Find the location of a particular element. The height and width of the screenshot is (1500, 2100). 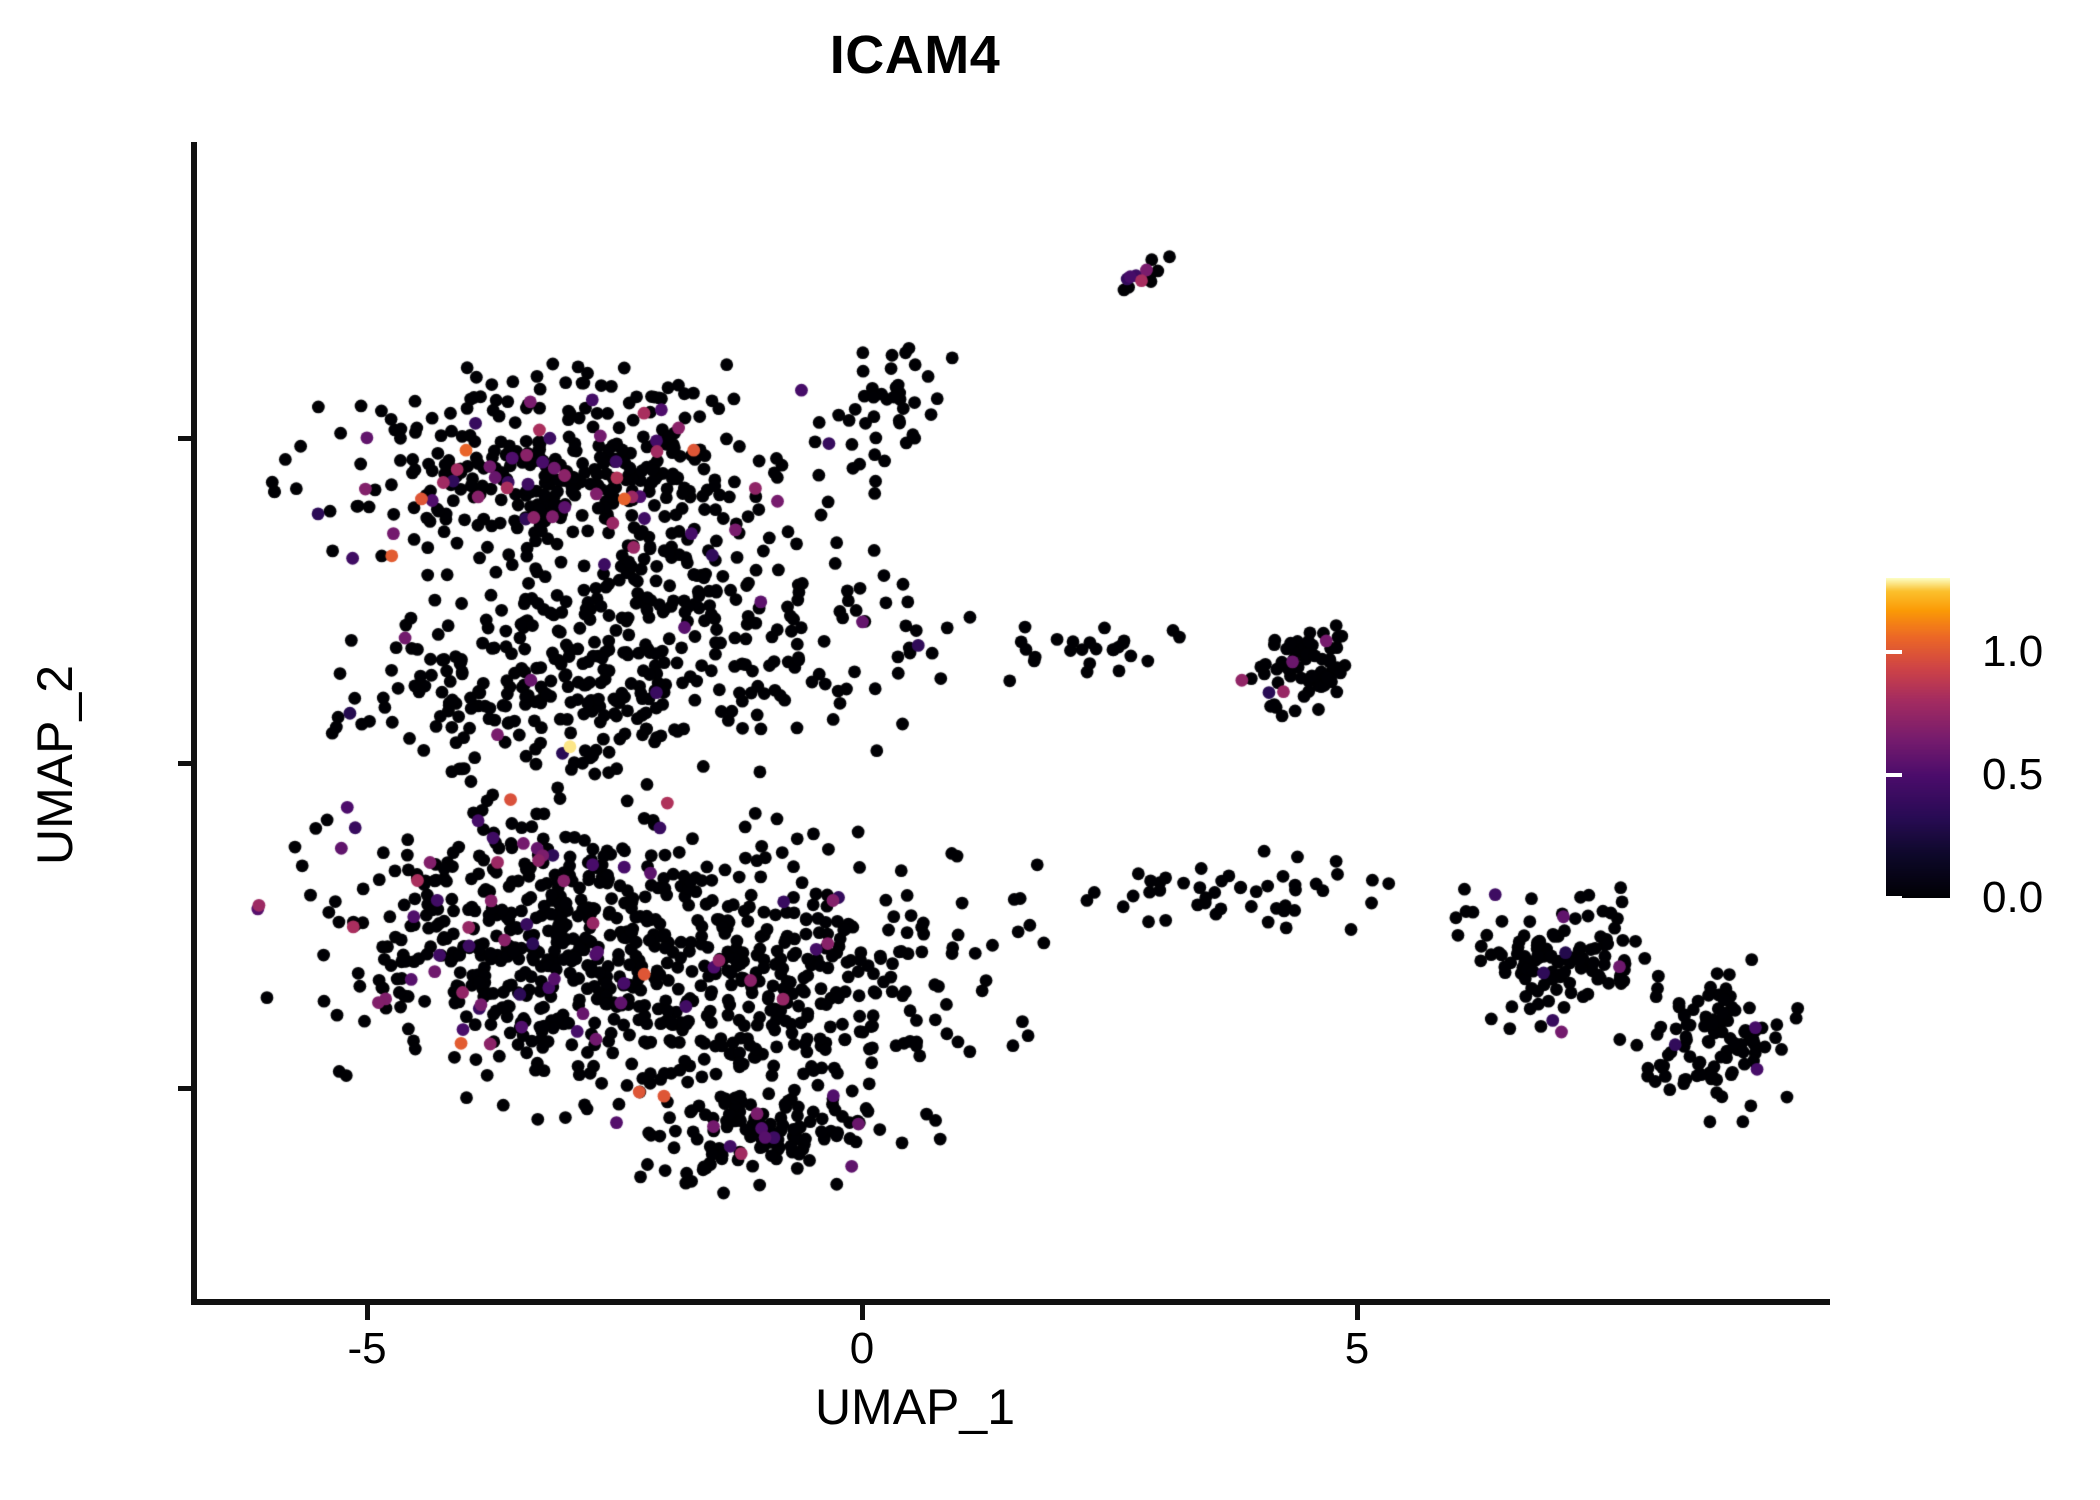

page-title: ICAM4 is located at coordinates (915, 55).